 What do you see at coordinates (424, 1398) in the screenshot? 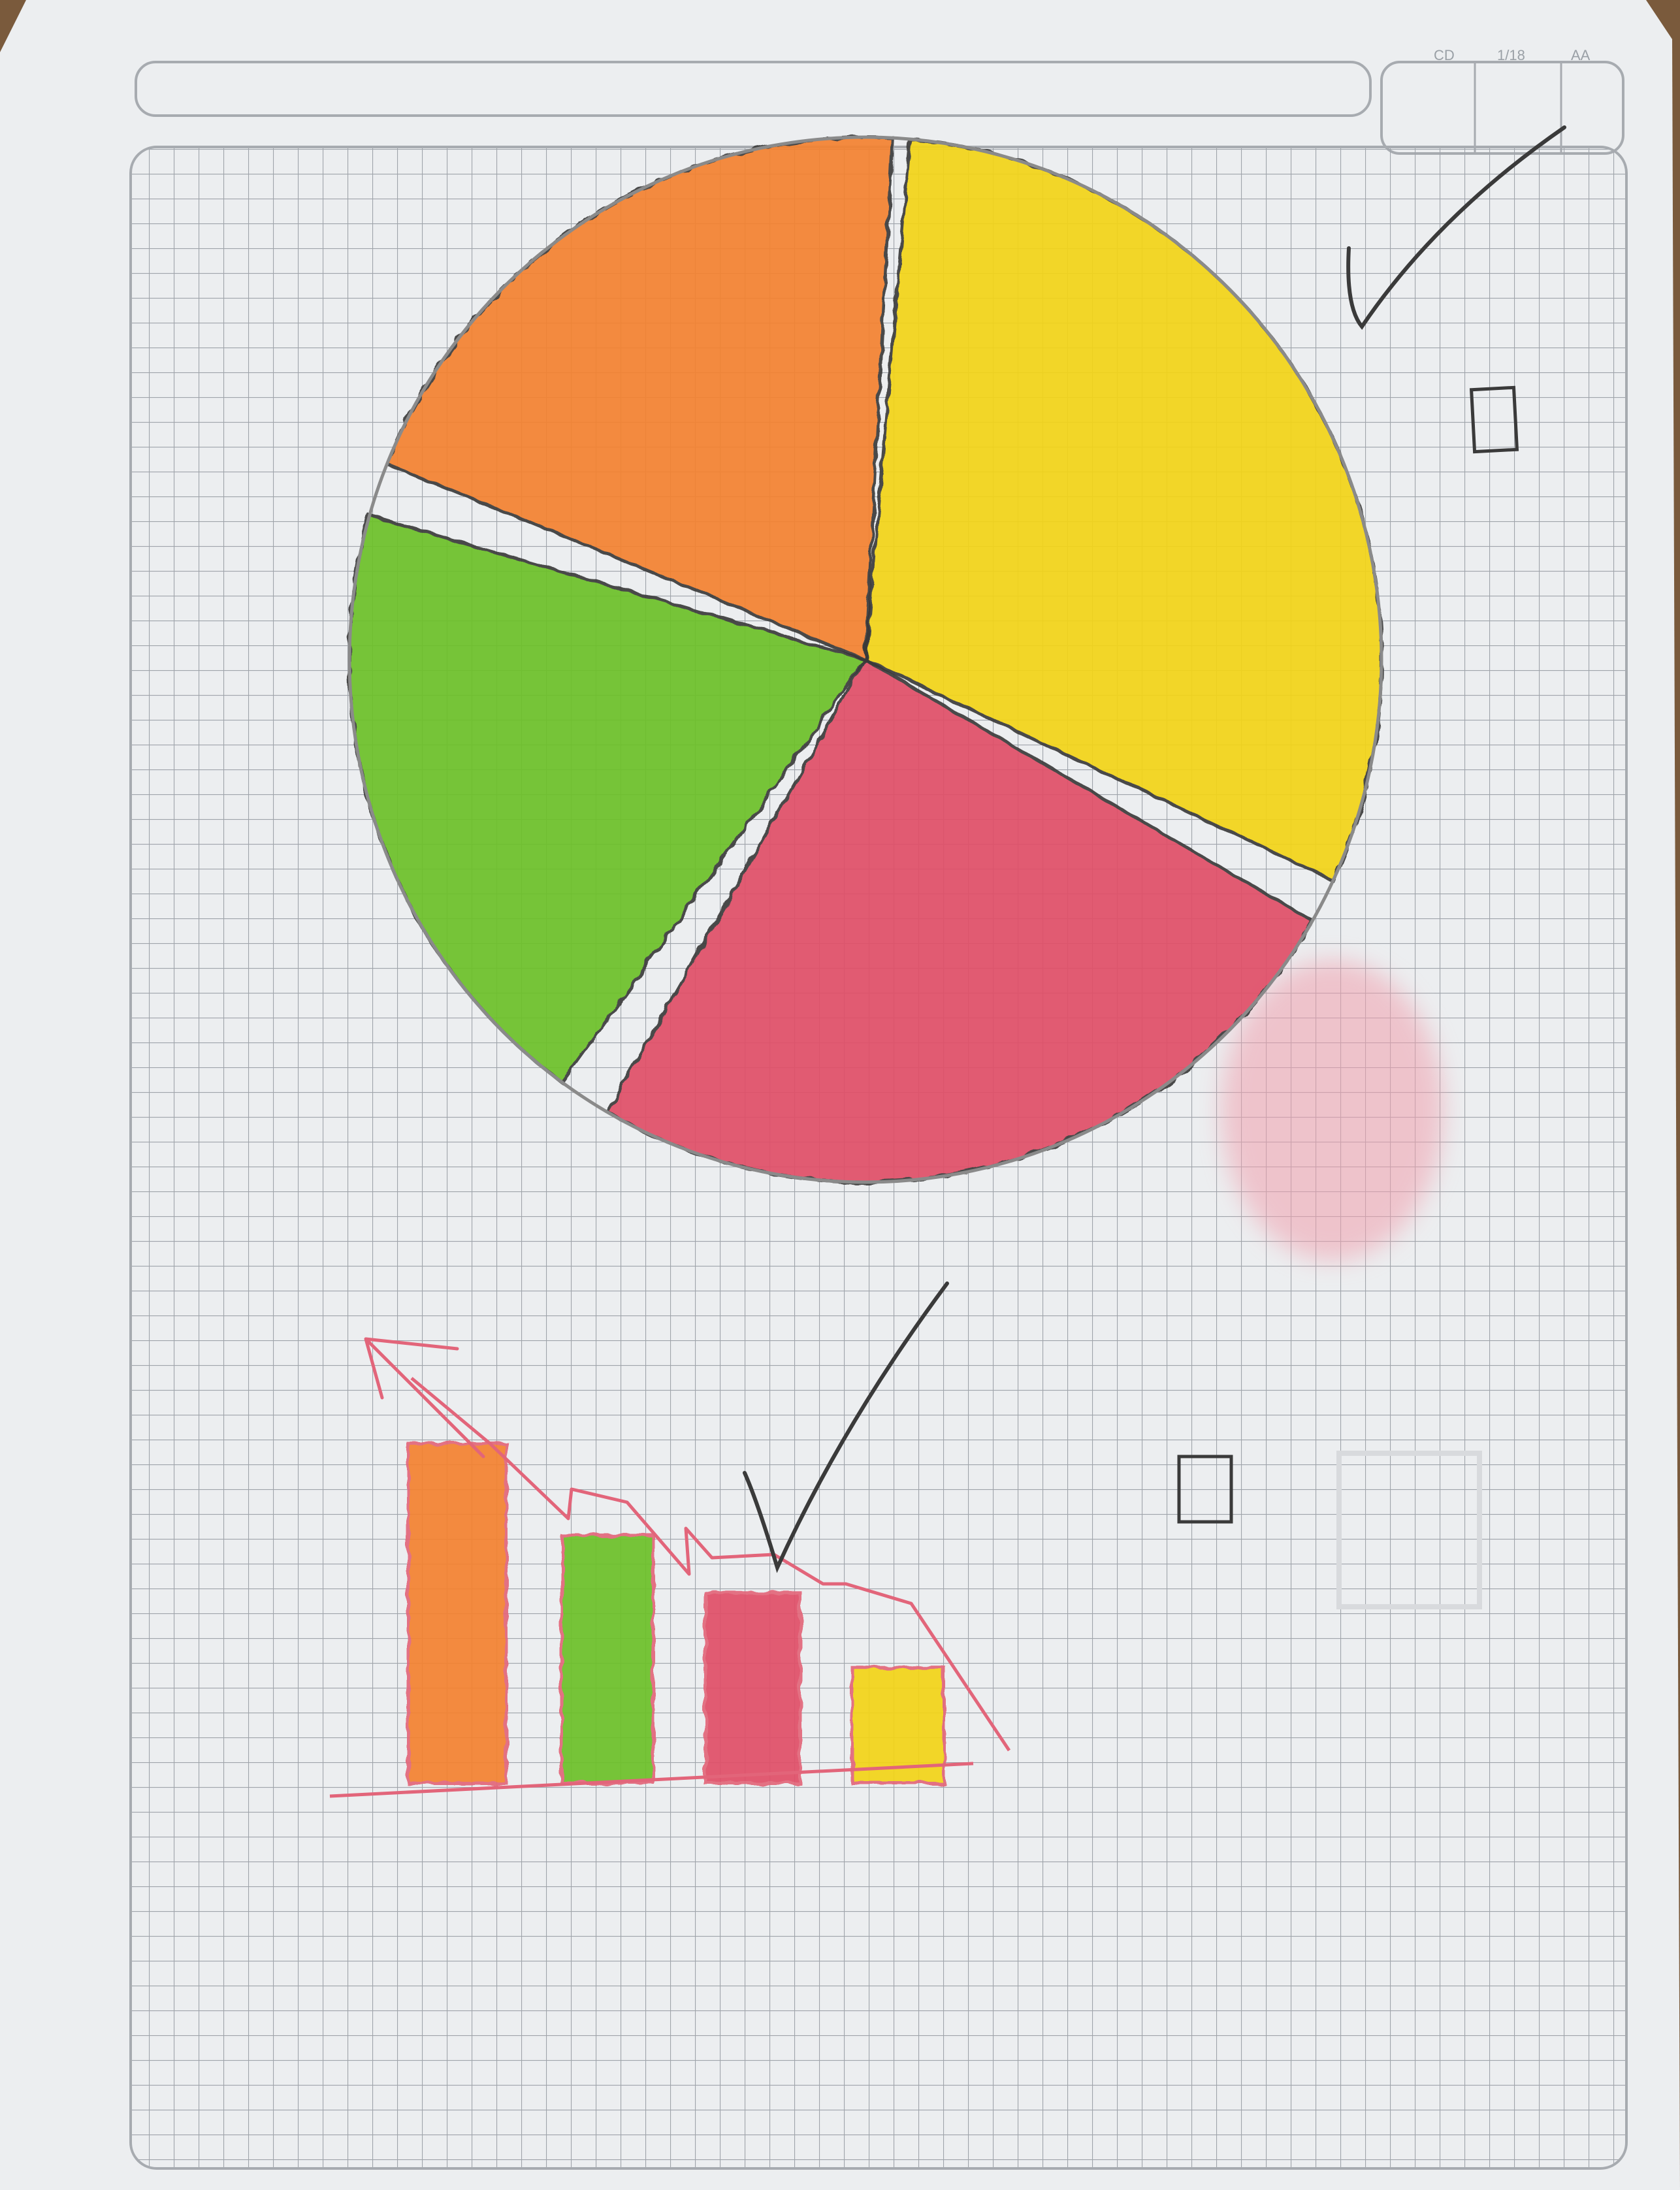
I see `trend-arrow-head` at bounding box center [424, 1398].